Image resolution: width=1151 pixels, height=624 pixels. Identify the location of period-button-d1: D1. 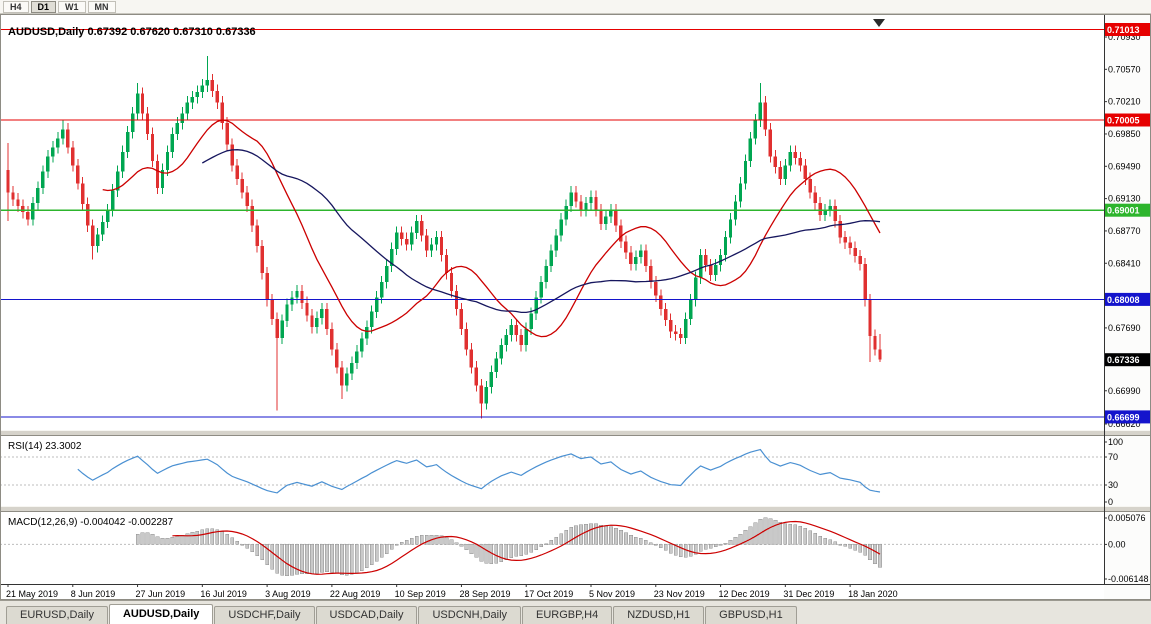
(43, 6).